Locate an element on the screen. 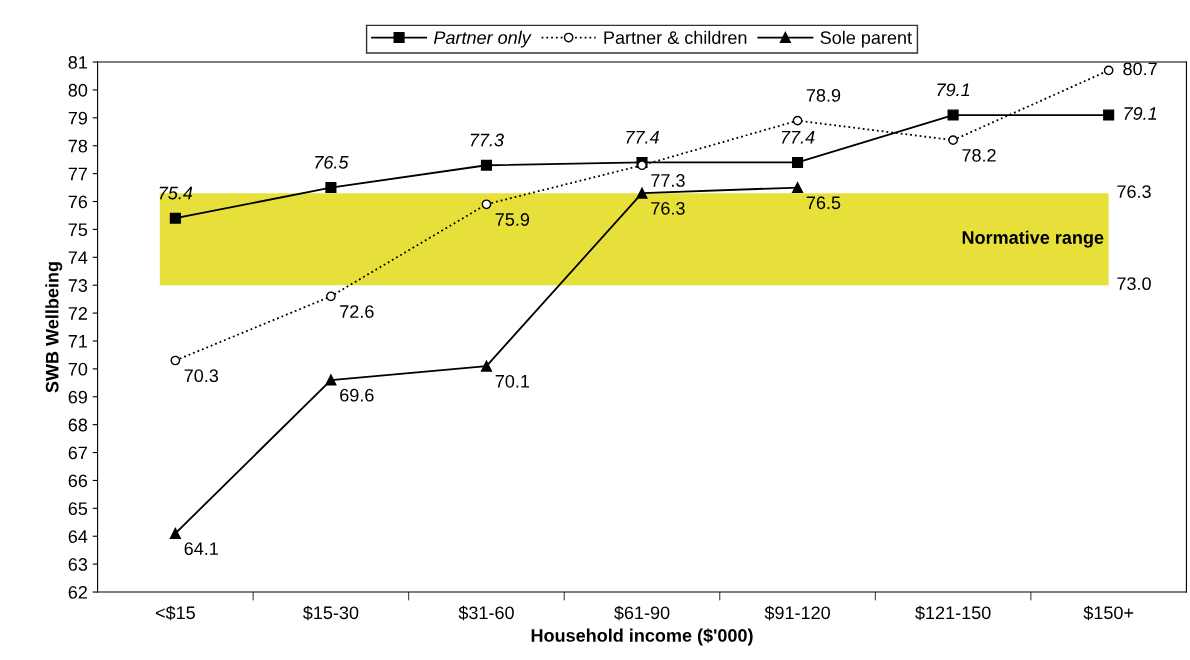 The width and height of the screenshot is (1190, 660). x-tick-label: $91-120 is located at coordinates (797, 613).